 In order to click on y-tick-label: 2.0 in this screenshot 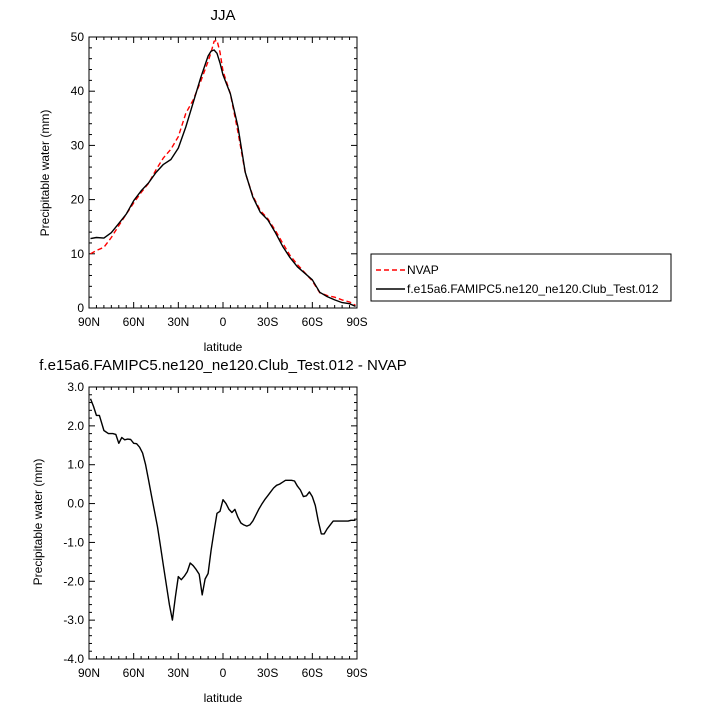, I will do `click(75, 426)`.